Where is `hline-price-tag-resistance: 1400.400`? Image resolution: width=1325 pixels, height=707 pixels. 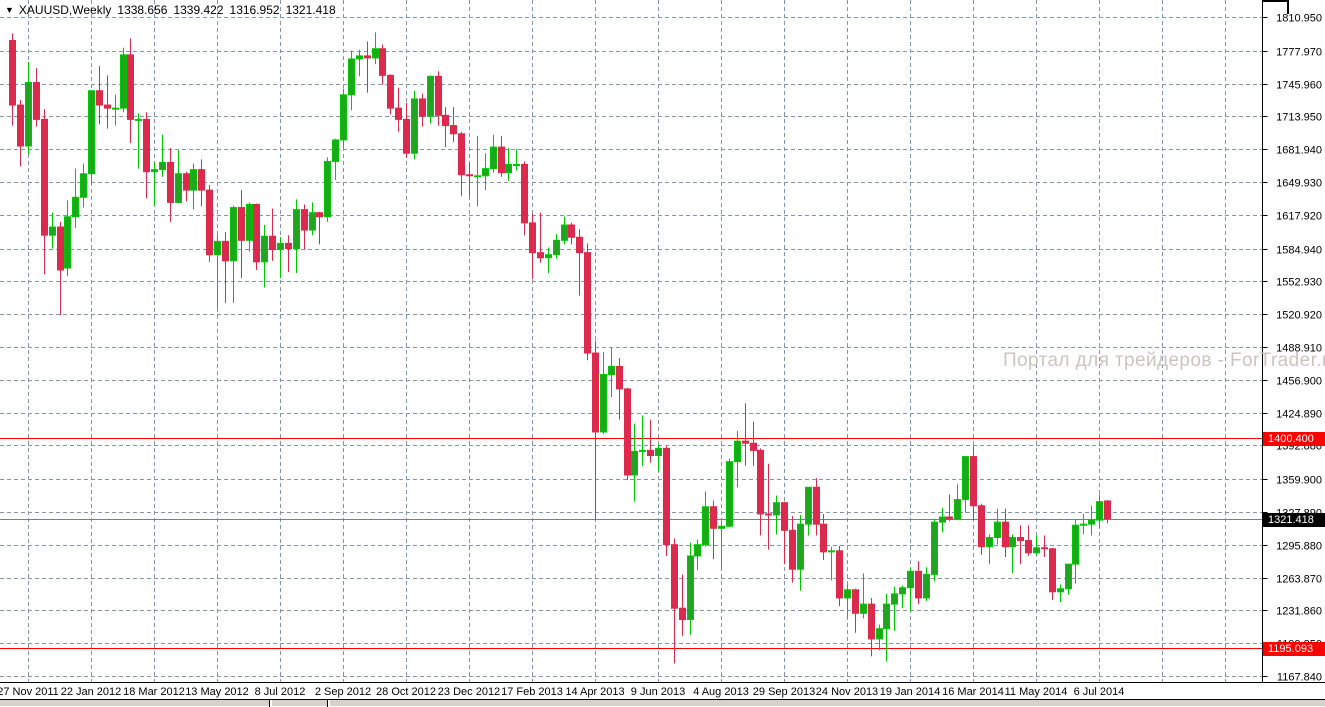
hline-price-tag-resistance: 1400.400 is located at coordinates (1294, 438).